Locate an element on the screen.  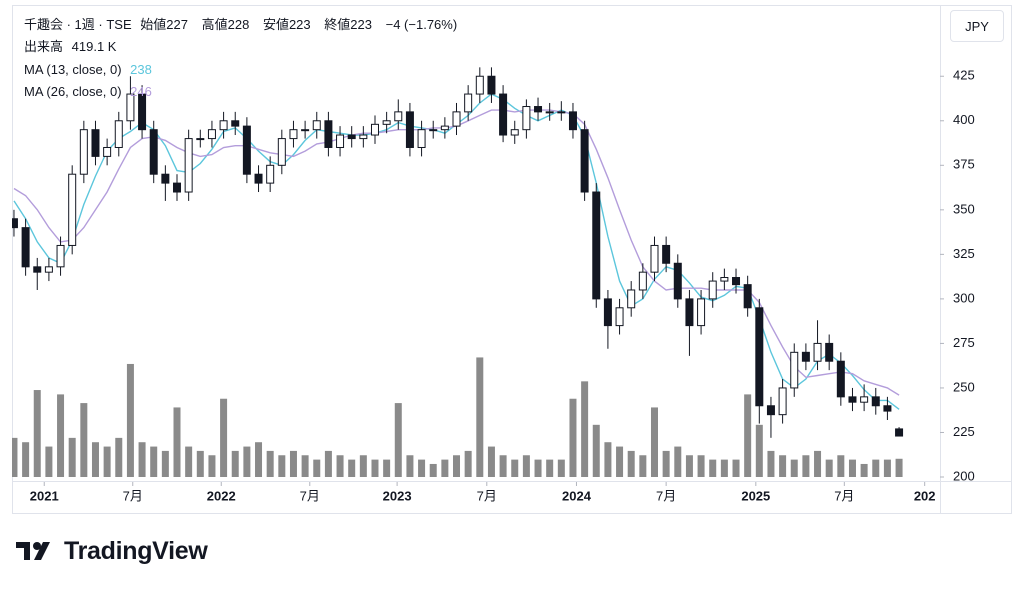
y-tick-label: 325 is located at coordinates (964, 253).